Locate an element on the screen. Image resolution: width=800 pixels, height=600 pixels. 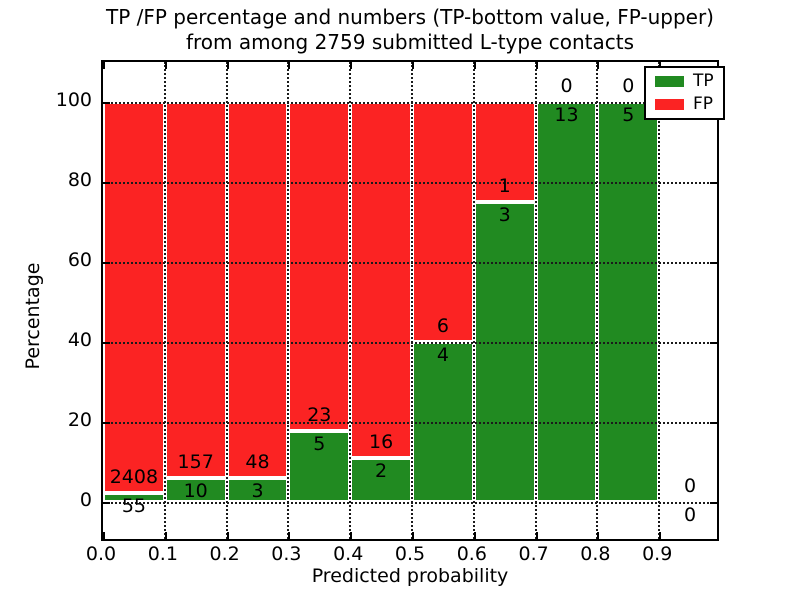
y-tick-label: 80 is located at coordinates (79, 180).